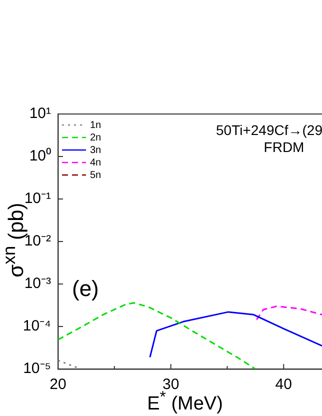  What do you see at coordinates (36, 326) in the screenshot?
I see `y-tick-label: 10⁻⁴` at bounding box center [36, 326].